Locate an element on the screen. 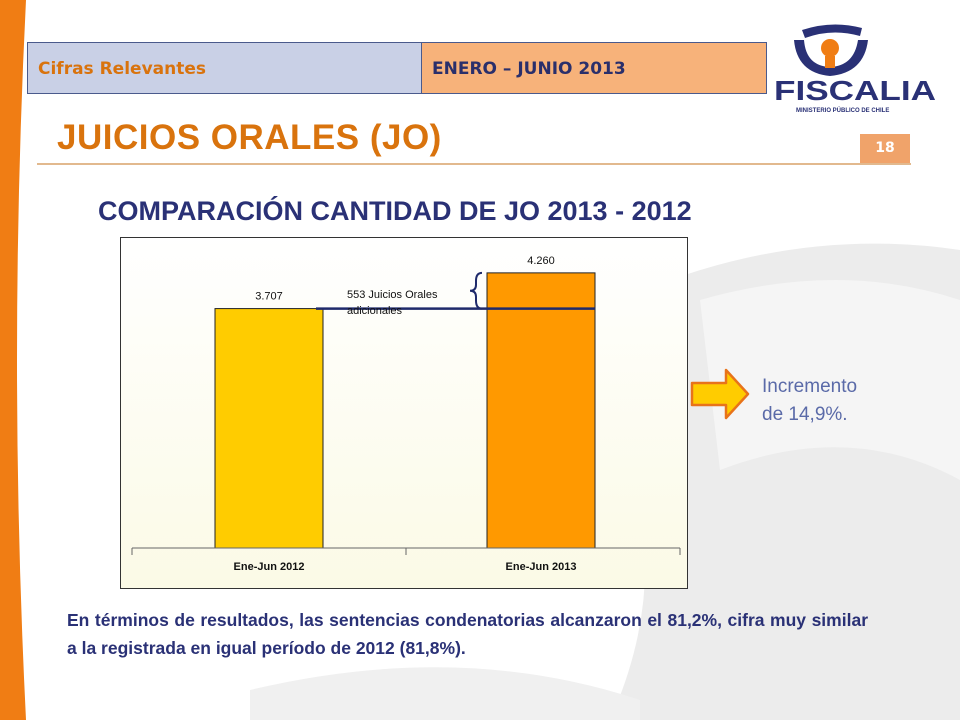  annotation-text: adicionales is located at coordinates (375, 311).